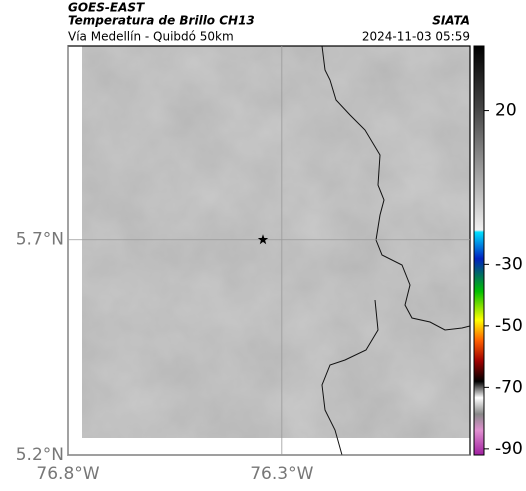 The image size is (526, 491). What do you see at coordinates (509, 449) in the screenshot?
I see `colorbar-tick-label: -90` at bounding box center [509, 449].